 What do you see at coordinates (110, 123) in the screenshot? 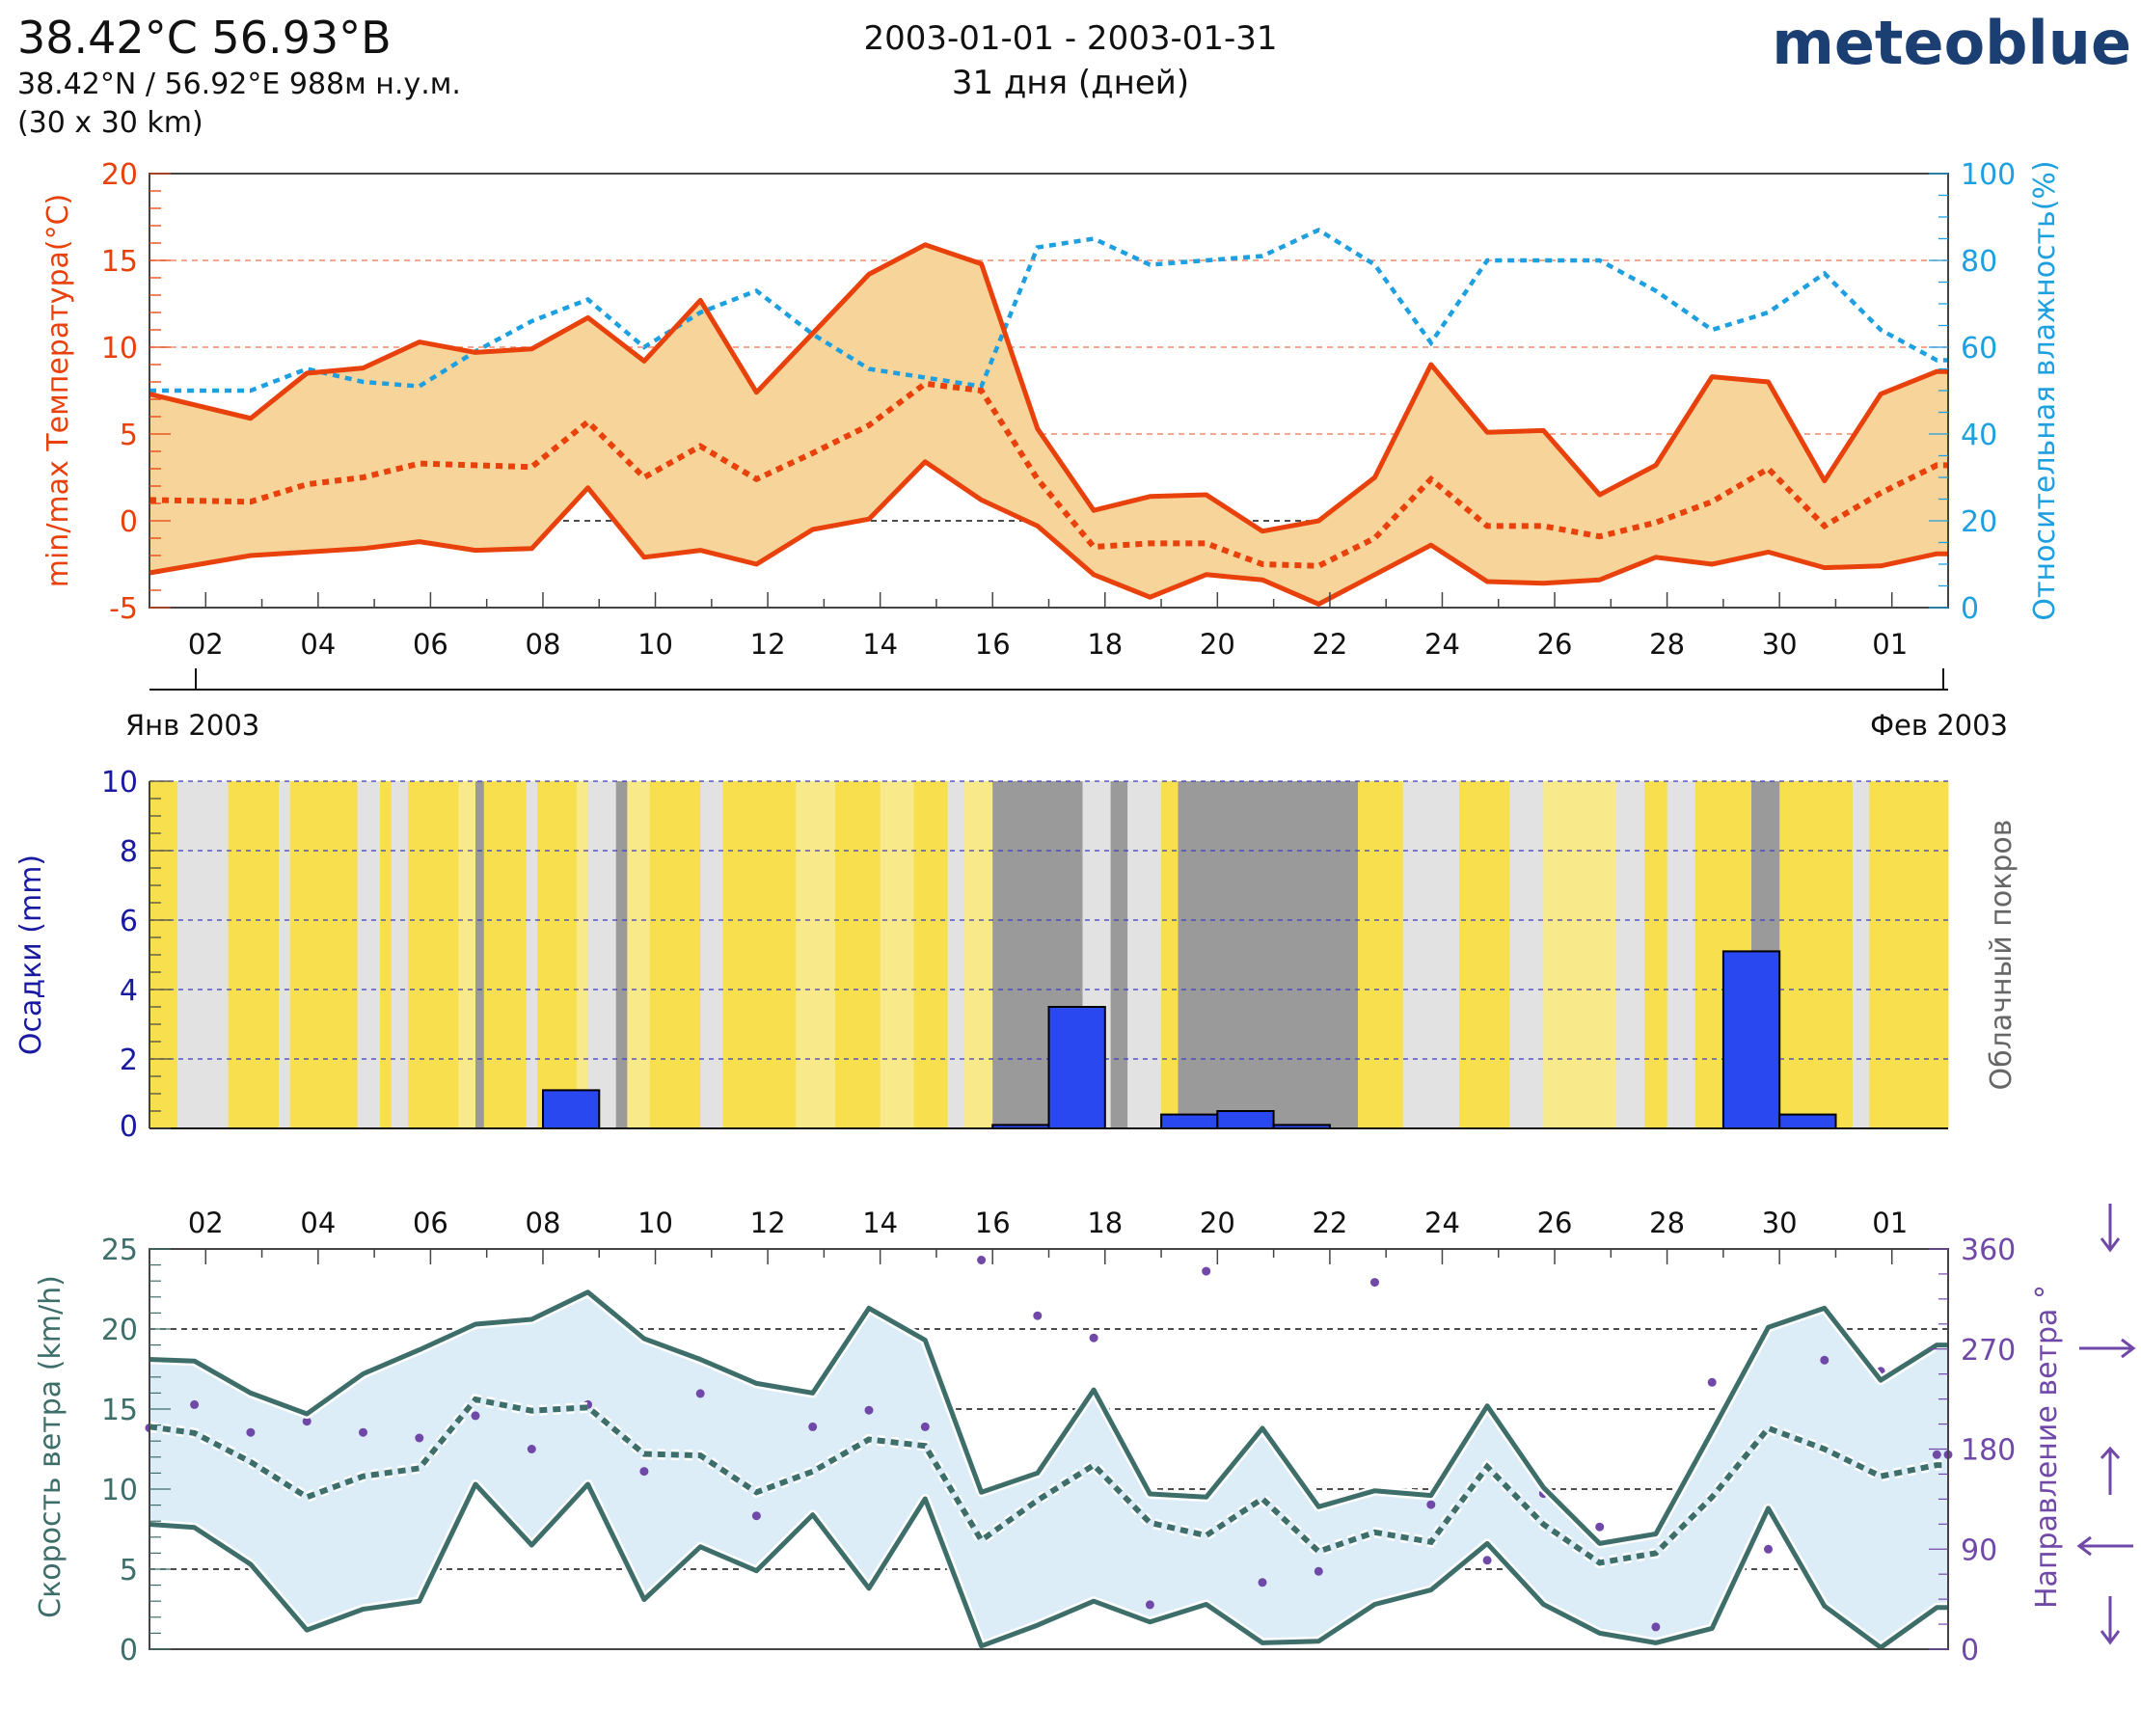
I see `grid-resolution: (30 x 30 km)` at bounding box center [110, 123].